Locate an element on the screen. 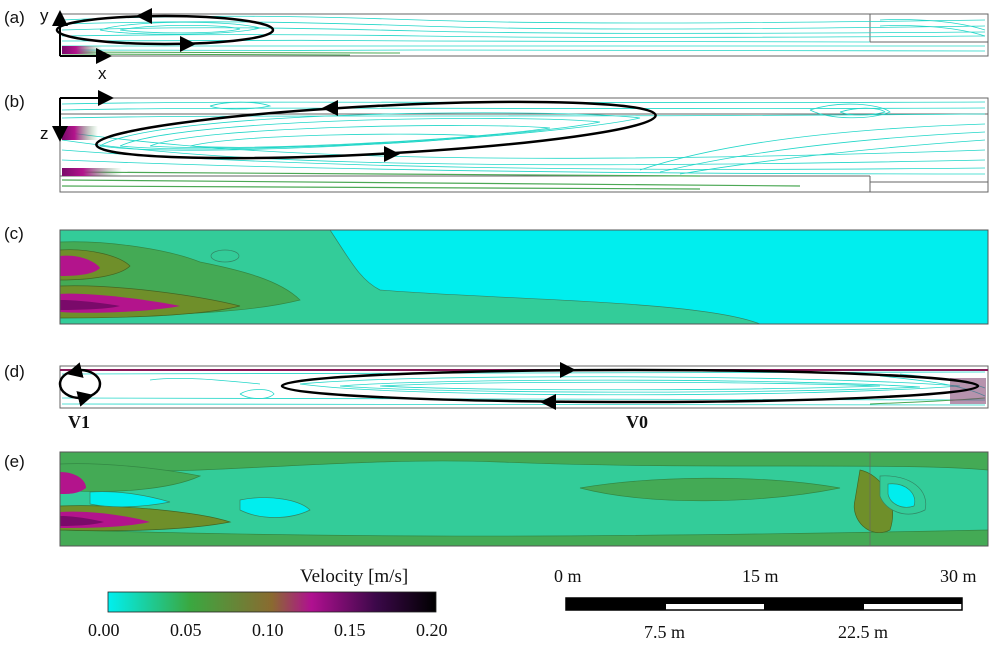 This screenshot has width=991, height=646. panel-a-streamlines is located at coordinates (520, 36).